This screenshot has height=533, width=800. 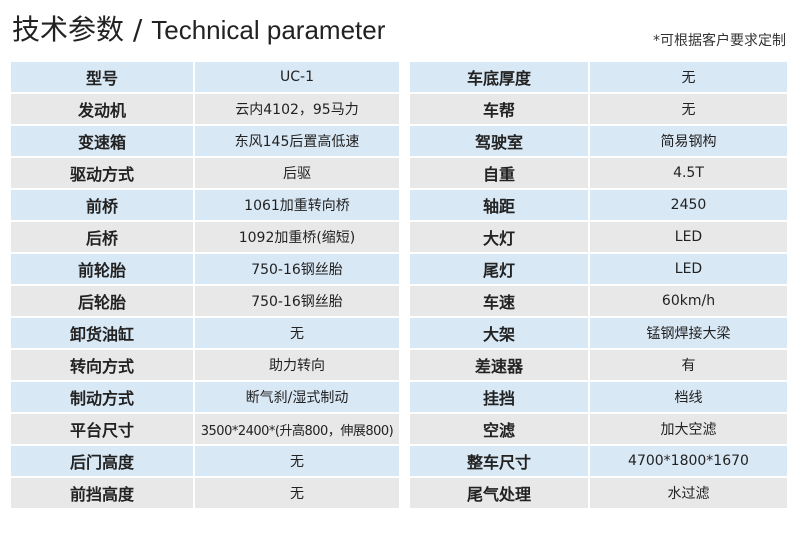 I want to click on param-label: 轴距, so click(x=499, y=205).